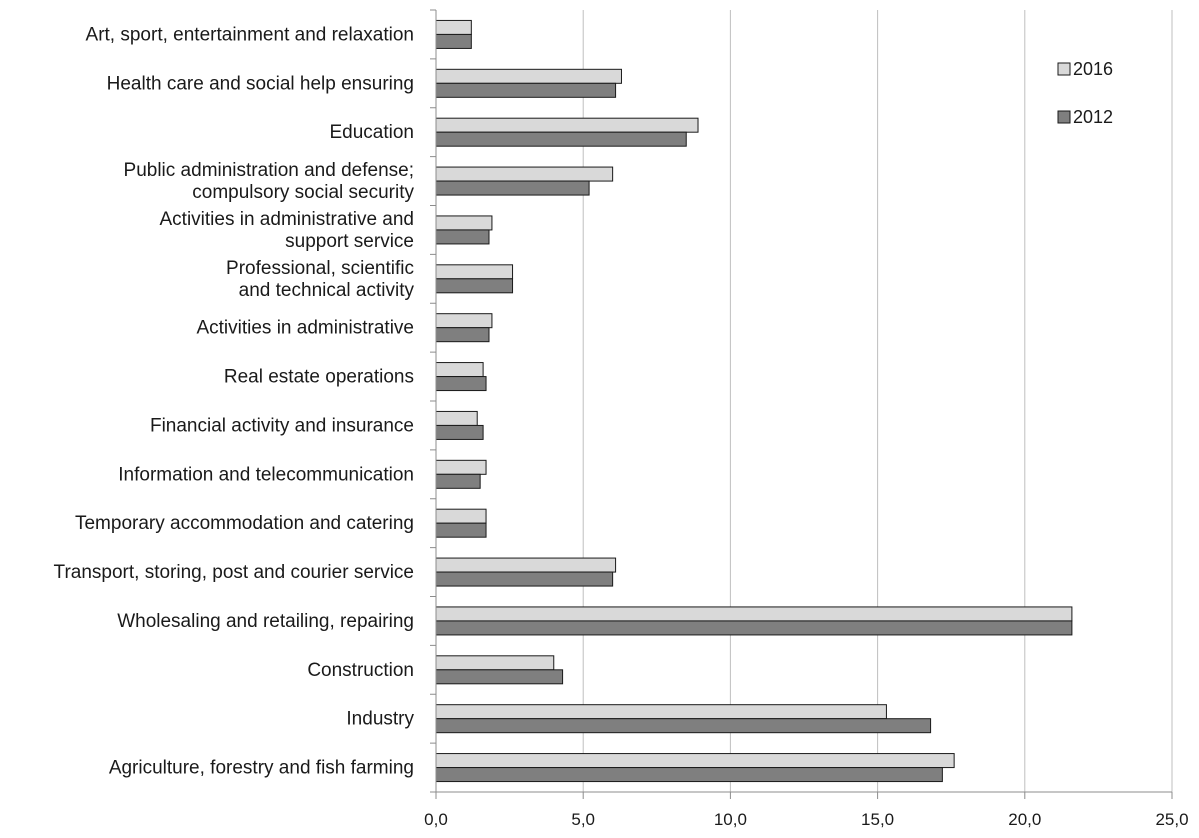 The image size is (1199, 838). Describe the element at coordinates (349, 241) in the screenshot. I see `category-label-line: support service` at that location.